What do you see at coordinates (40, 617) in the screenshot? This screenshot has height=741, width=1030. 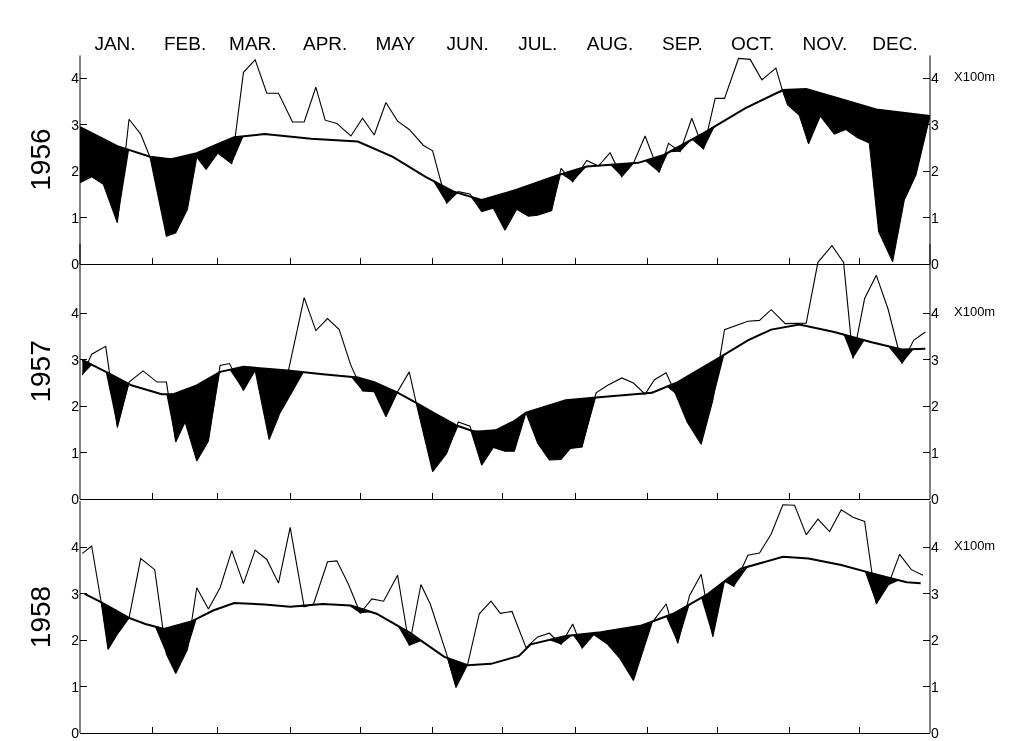 I see `y-axis-title: 1958` at bounding box center [40, 617].